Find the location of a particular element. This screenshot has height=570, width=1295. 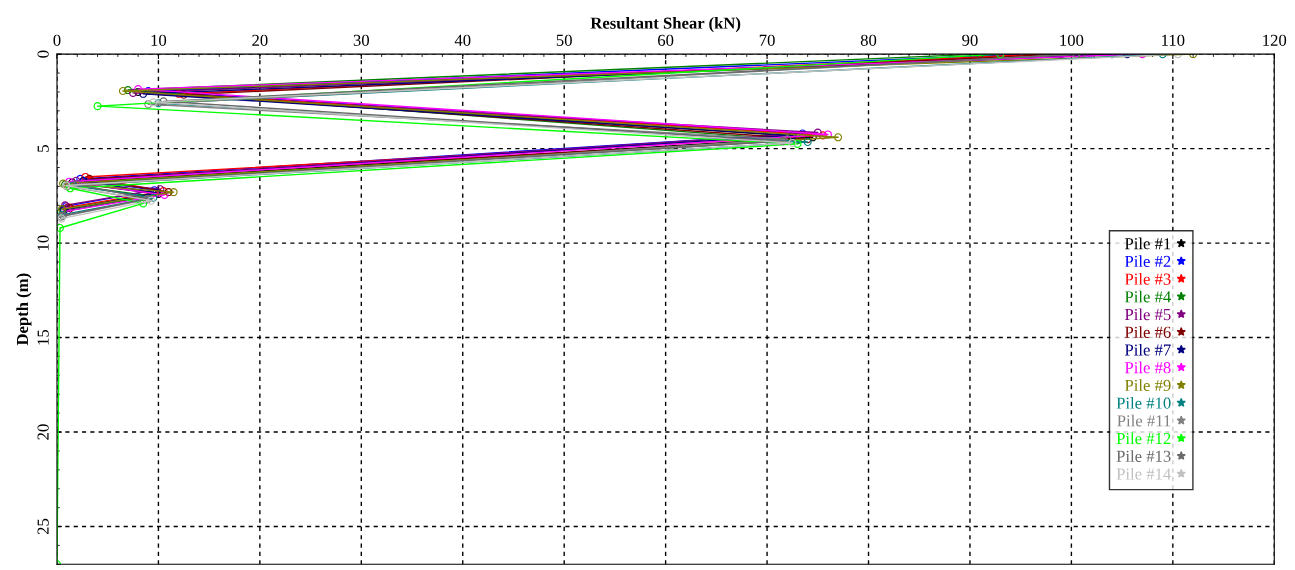

y-tick-label: 0 is located at coordinates (43, 54).